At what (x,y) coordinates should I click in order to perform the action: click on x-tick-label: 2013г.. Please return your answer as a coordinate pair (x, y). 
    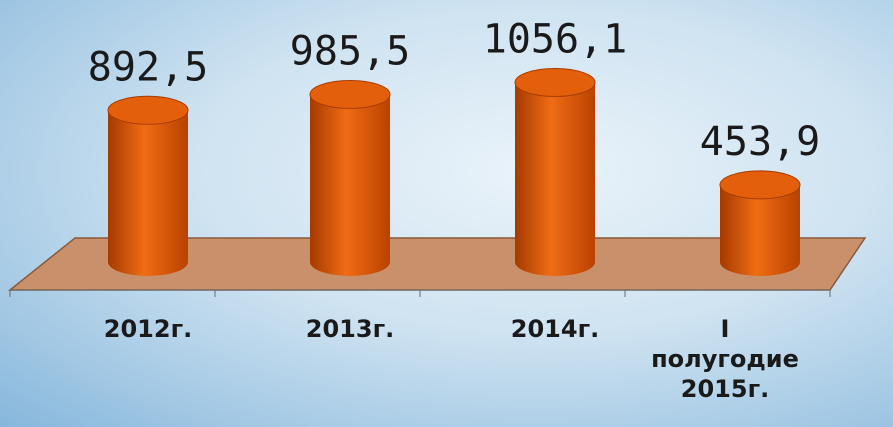
    Looking at the image, I should click on (350, 329).